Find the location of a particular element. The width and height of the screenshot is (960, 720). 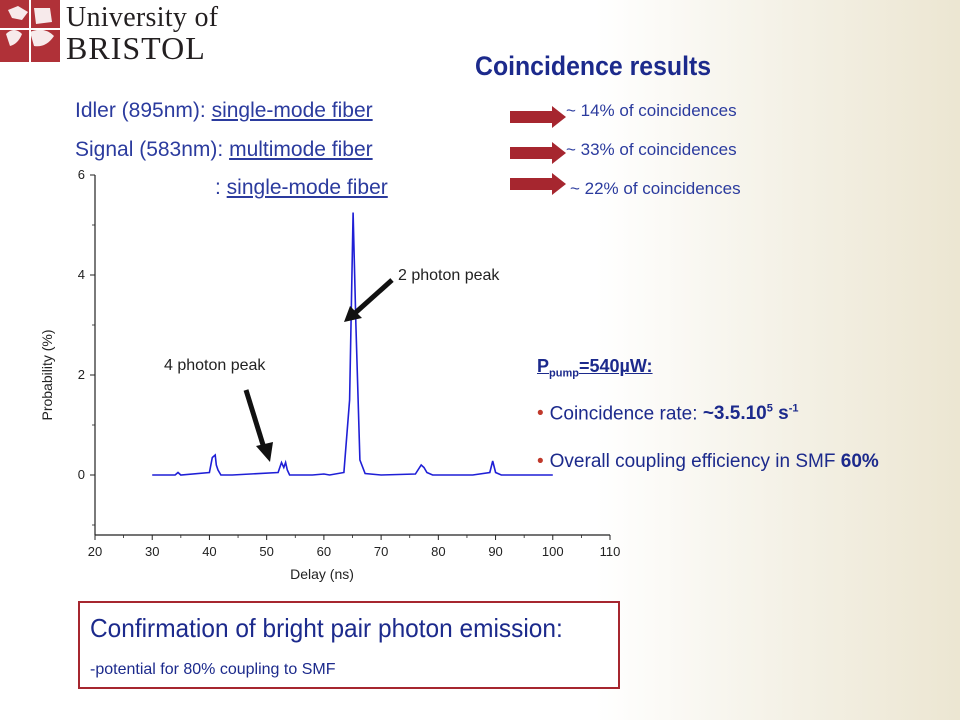

x-tick-label: 80 is located at coordinates (438, 551).